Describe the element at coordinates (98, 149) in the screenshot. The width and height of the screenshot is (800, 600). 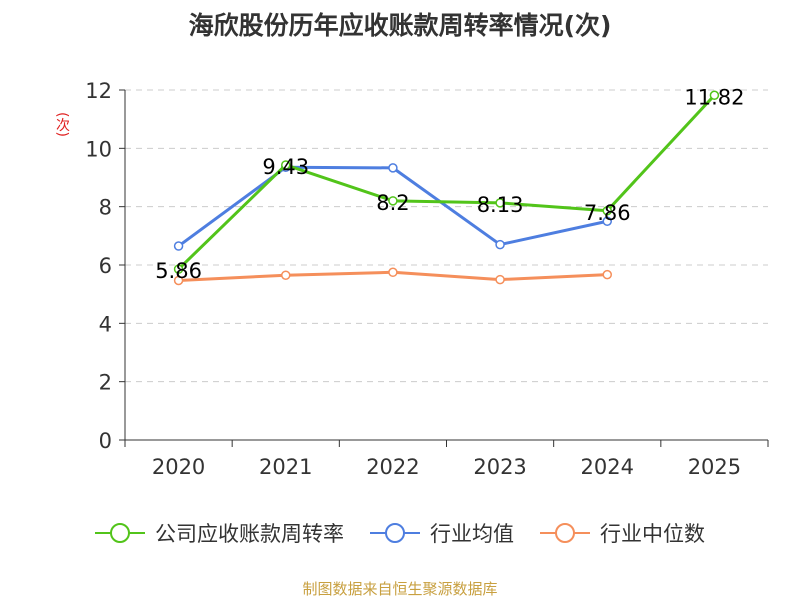
I see `y-tick-label: 10` at that location.